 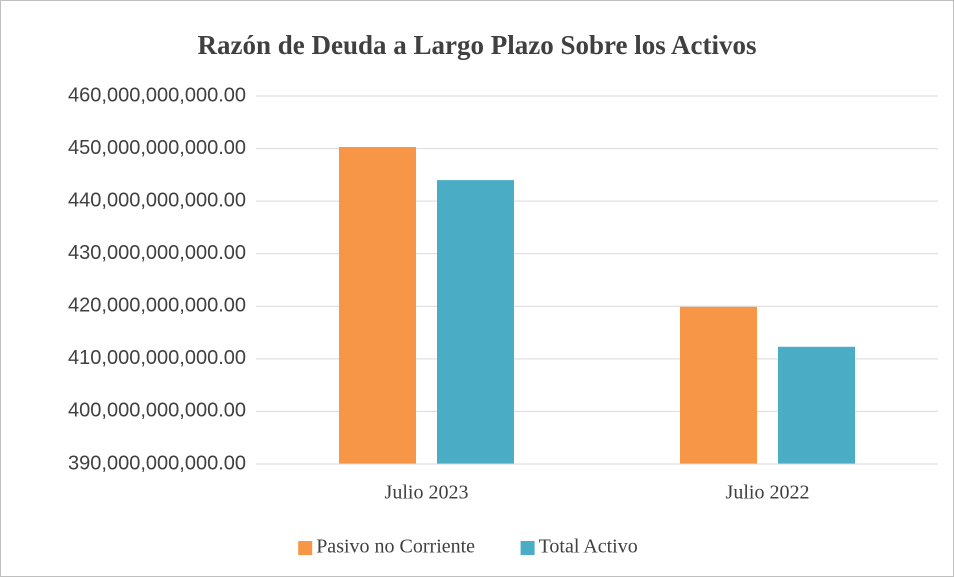 What do you see at coordinates (427, 493) in the screenshot?
I see `x-tick-label: Julio 2023` at bounding box center [427, 493].